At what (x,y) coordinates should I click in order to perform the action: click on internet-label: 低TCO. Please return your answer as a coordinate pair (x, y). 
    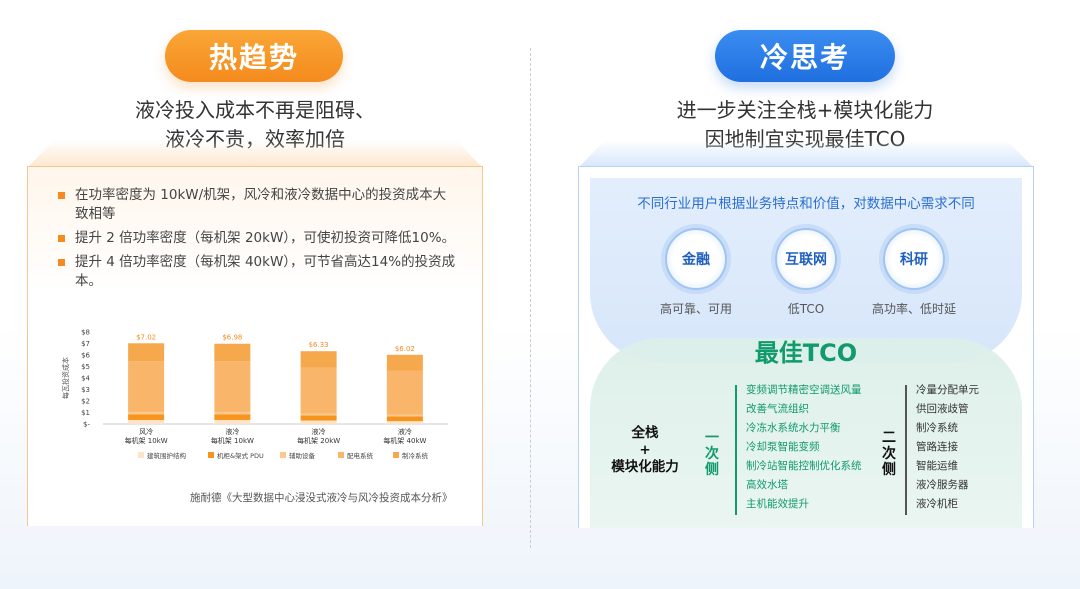
    Looking at the image, I should click on (806, 309).